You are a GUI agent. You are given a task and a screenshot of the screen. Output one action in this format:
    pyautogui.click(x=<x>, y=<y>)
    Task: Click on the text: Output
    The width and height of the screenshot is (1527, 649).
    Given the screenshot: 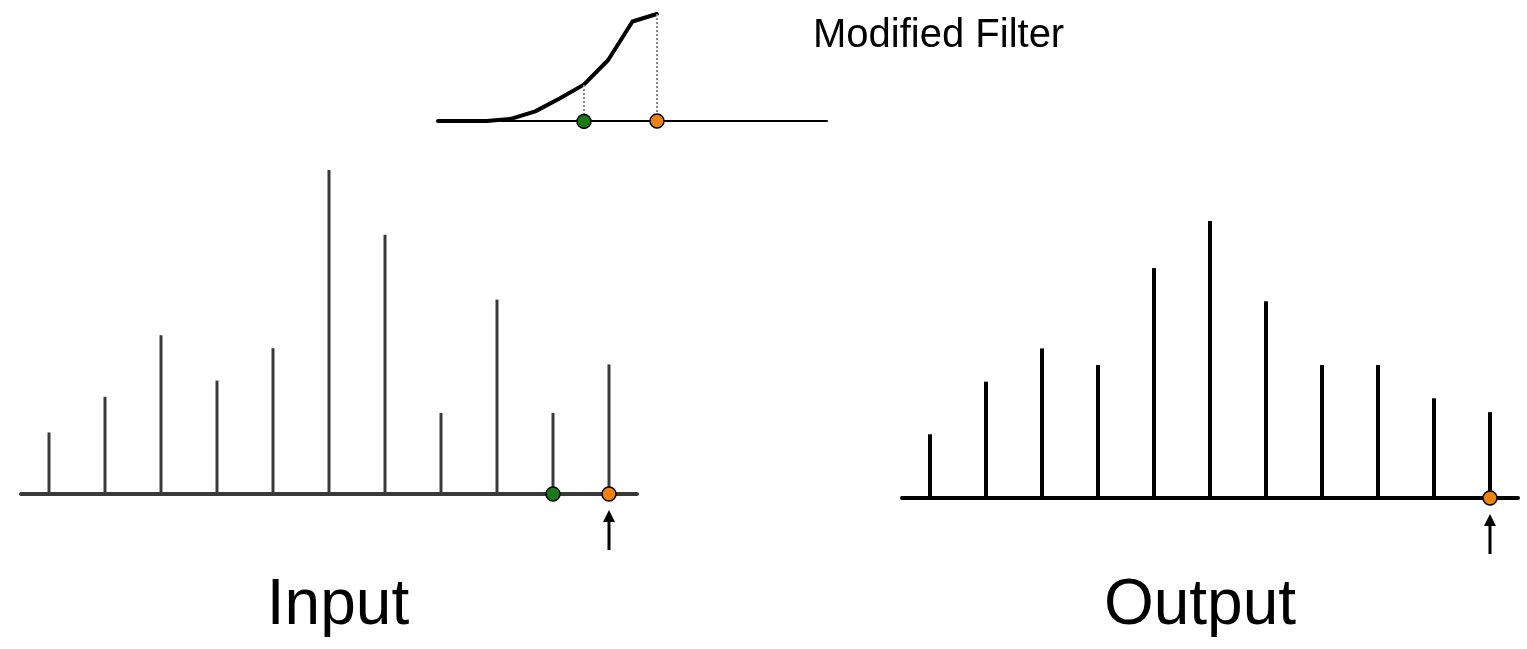 What is the action you would take?
    pyautogui.click(x=1200, y=602)
    